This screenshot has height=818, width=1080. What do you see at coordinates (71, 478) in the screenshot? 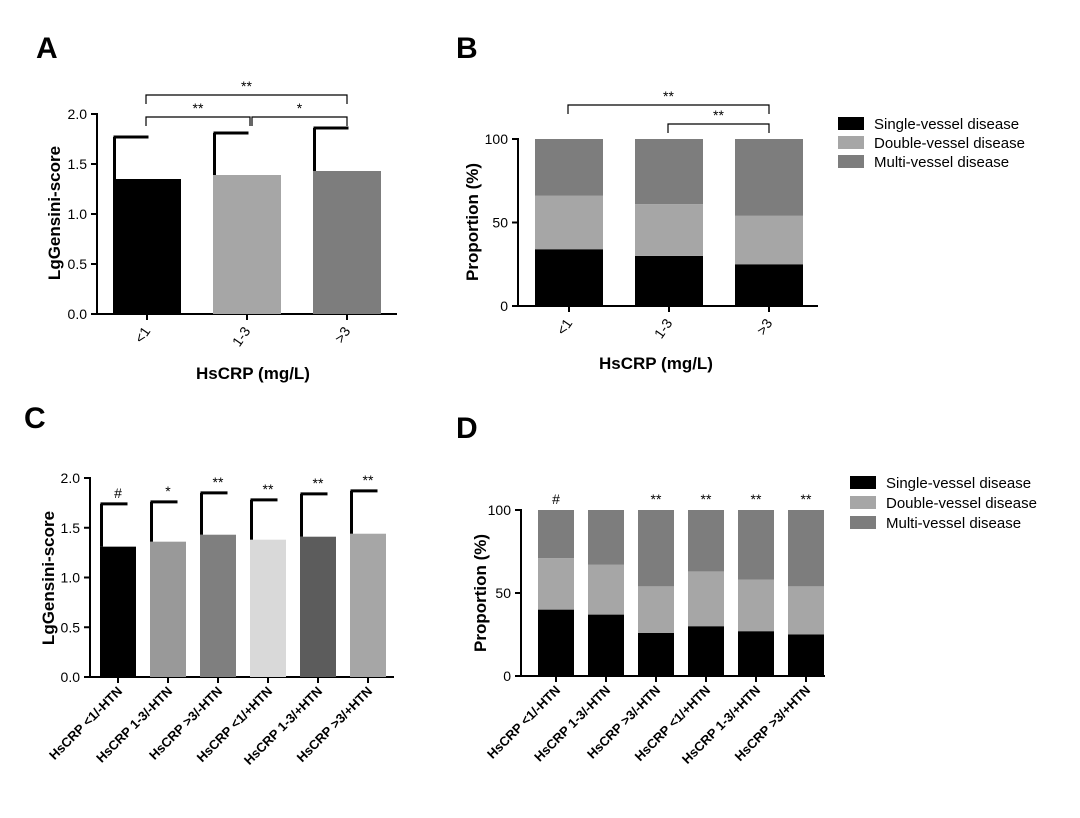
I see `panel-c-y-tick-label: 2.0` at bounding box center [71, 478].